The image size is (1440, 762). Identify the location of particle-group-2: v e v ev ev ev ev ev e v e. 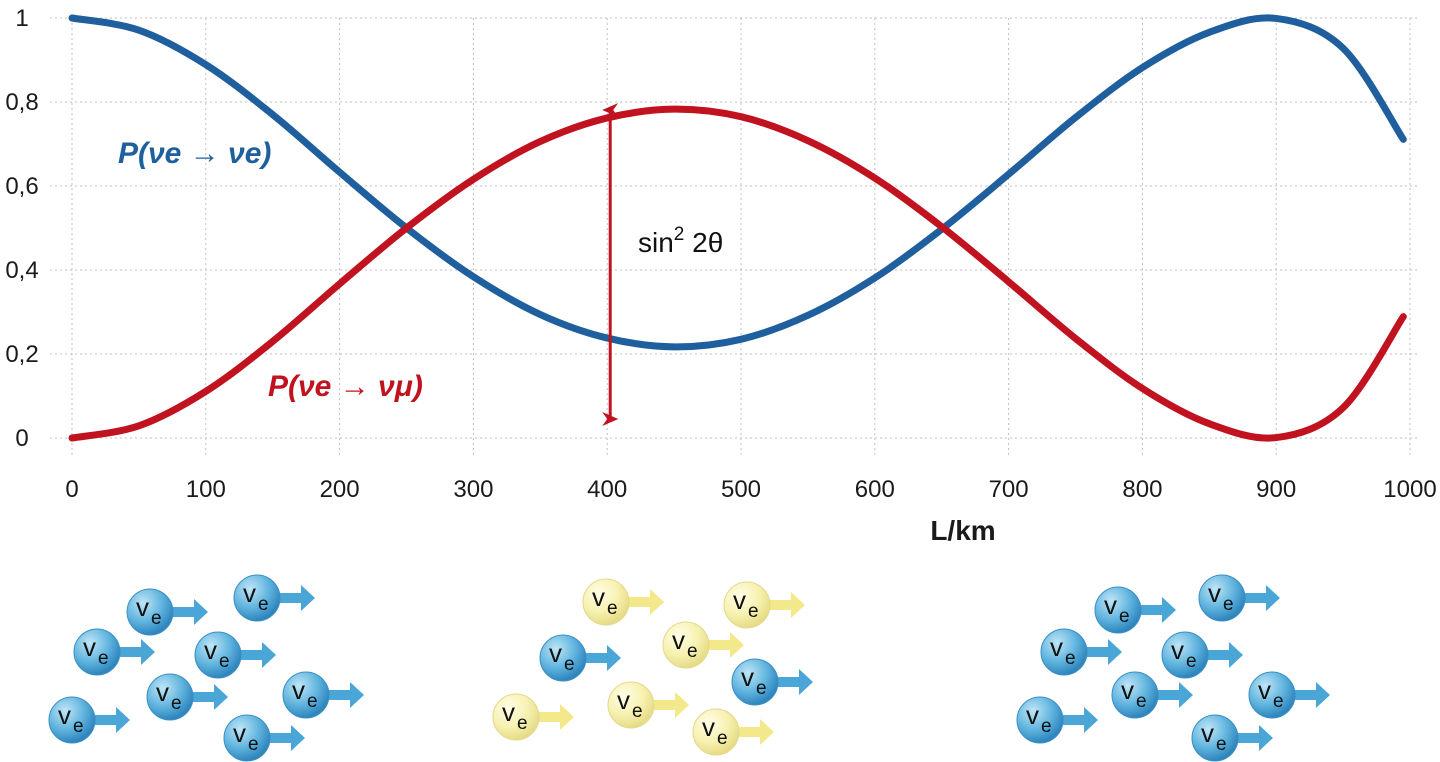
(652, 667).